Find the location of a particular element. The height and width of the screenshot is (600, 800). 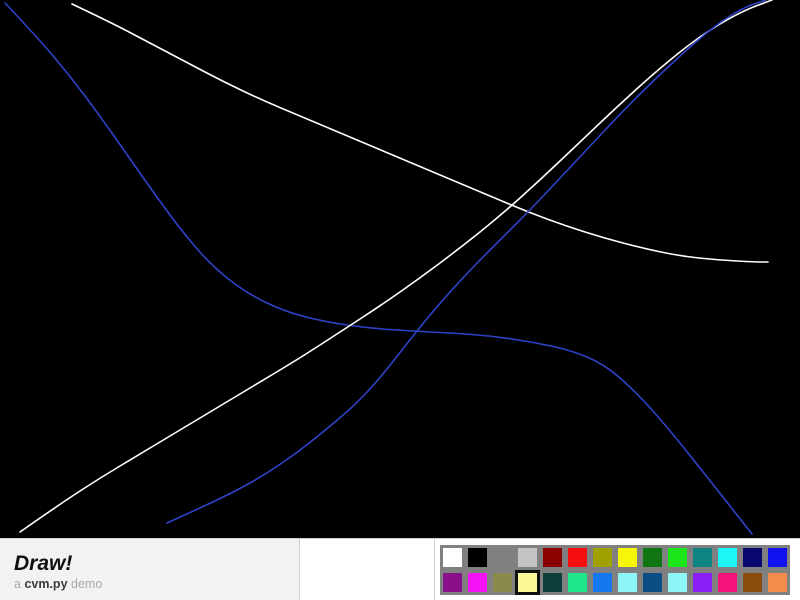

color-swatch-light-gray is located at coordinates (527, 557).